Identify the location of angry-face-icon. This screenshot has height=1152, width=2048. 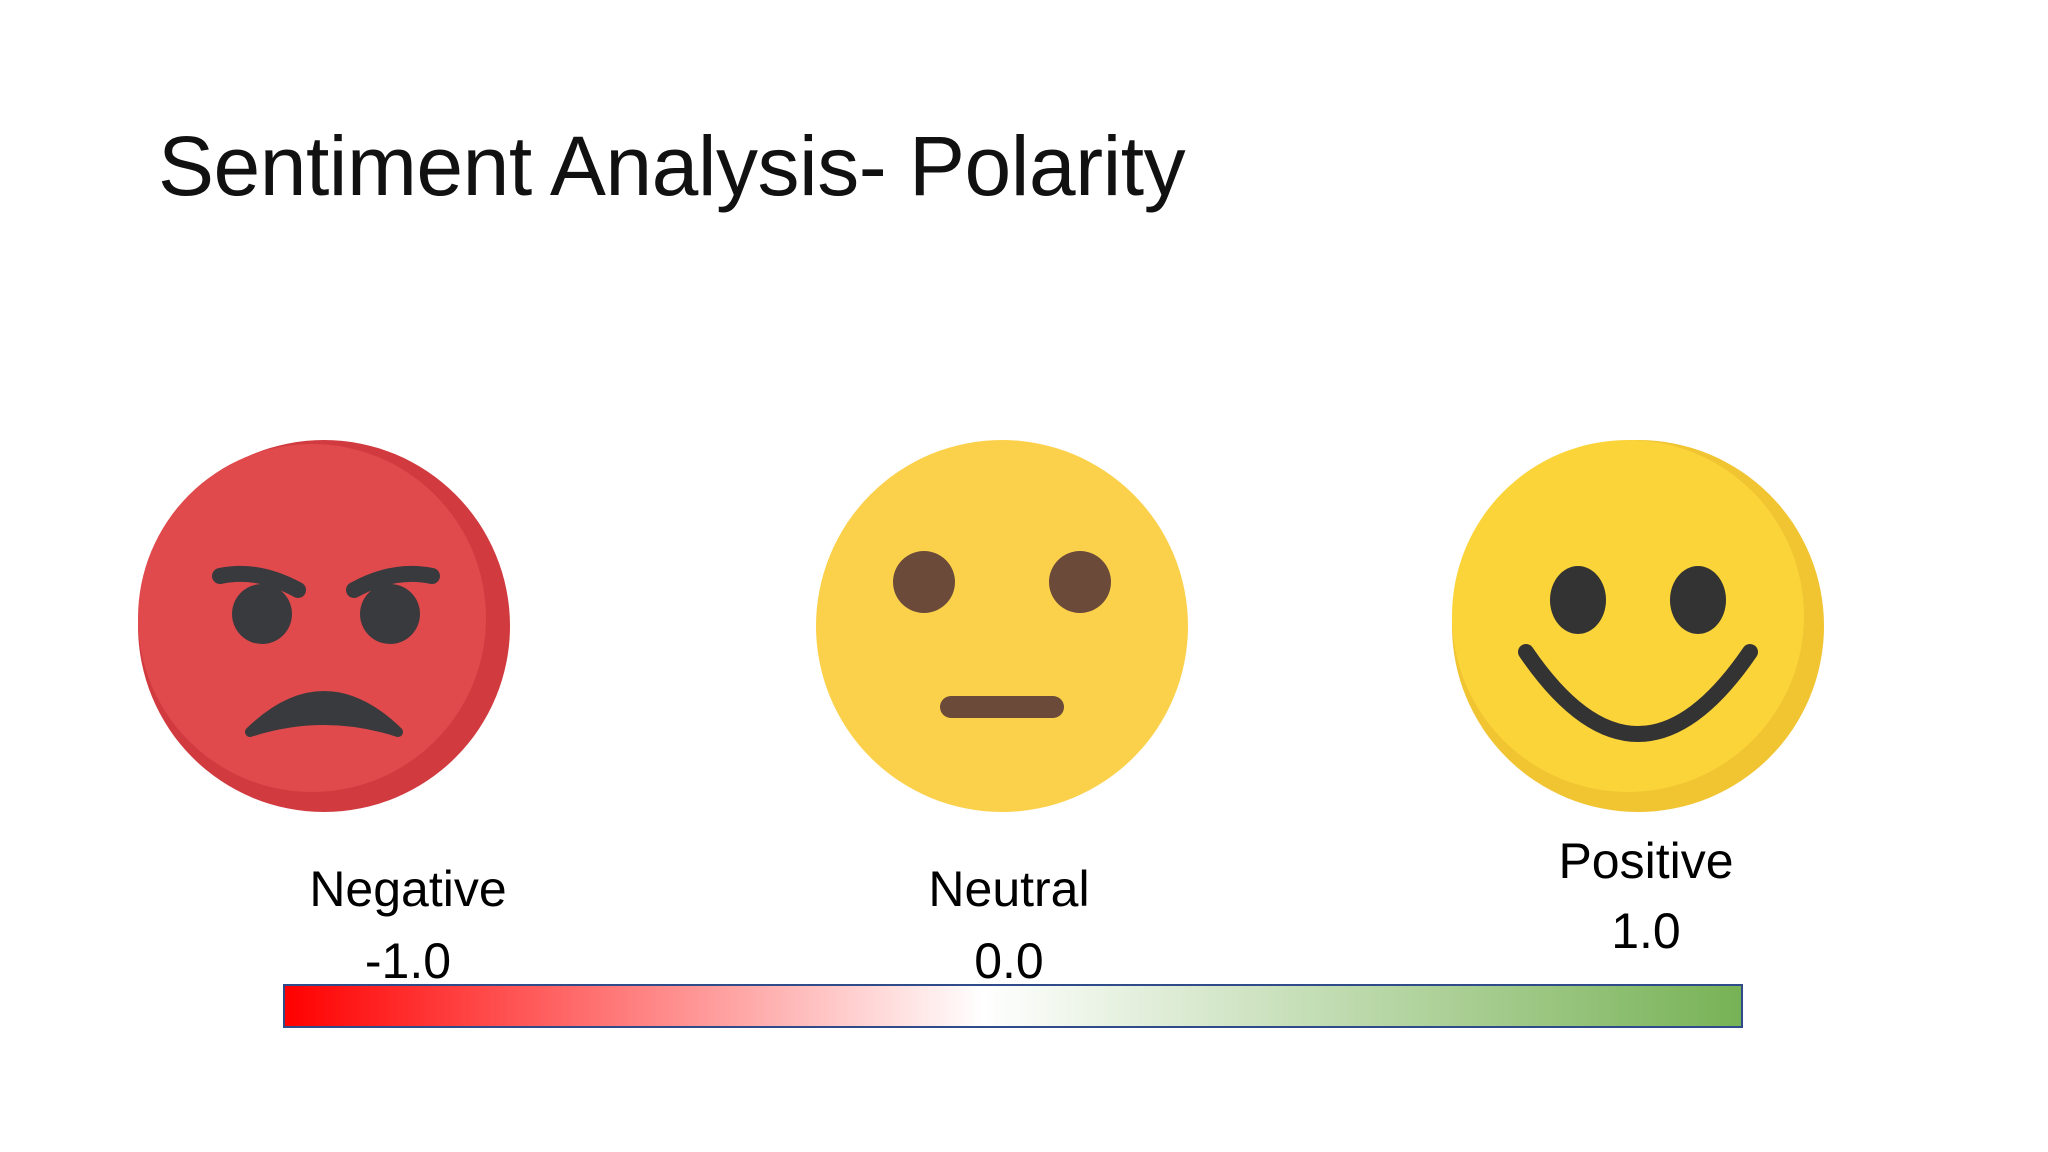
(324, 626).